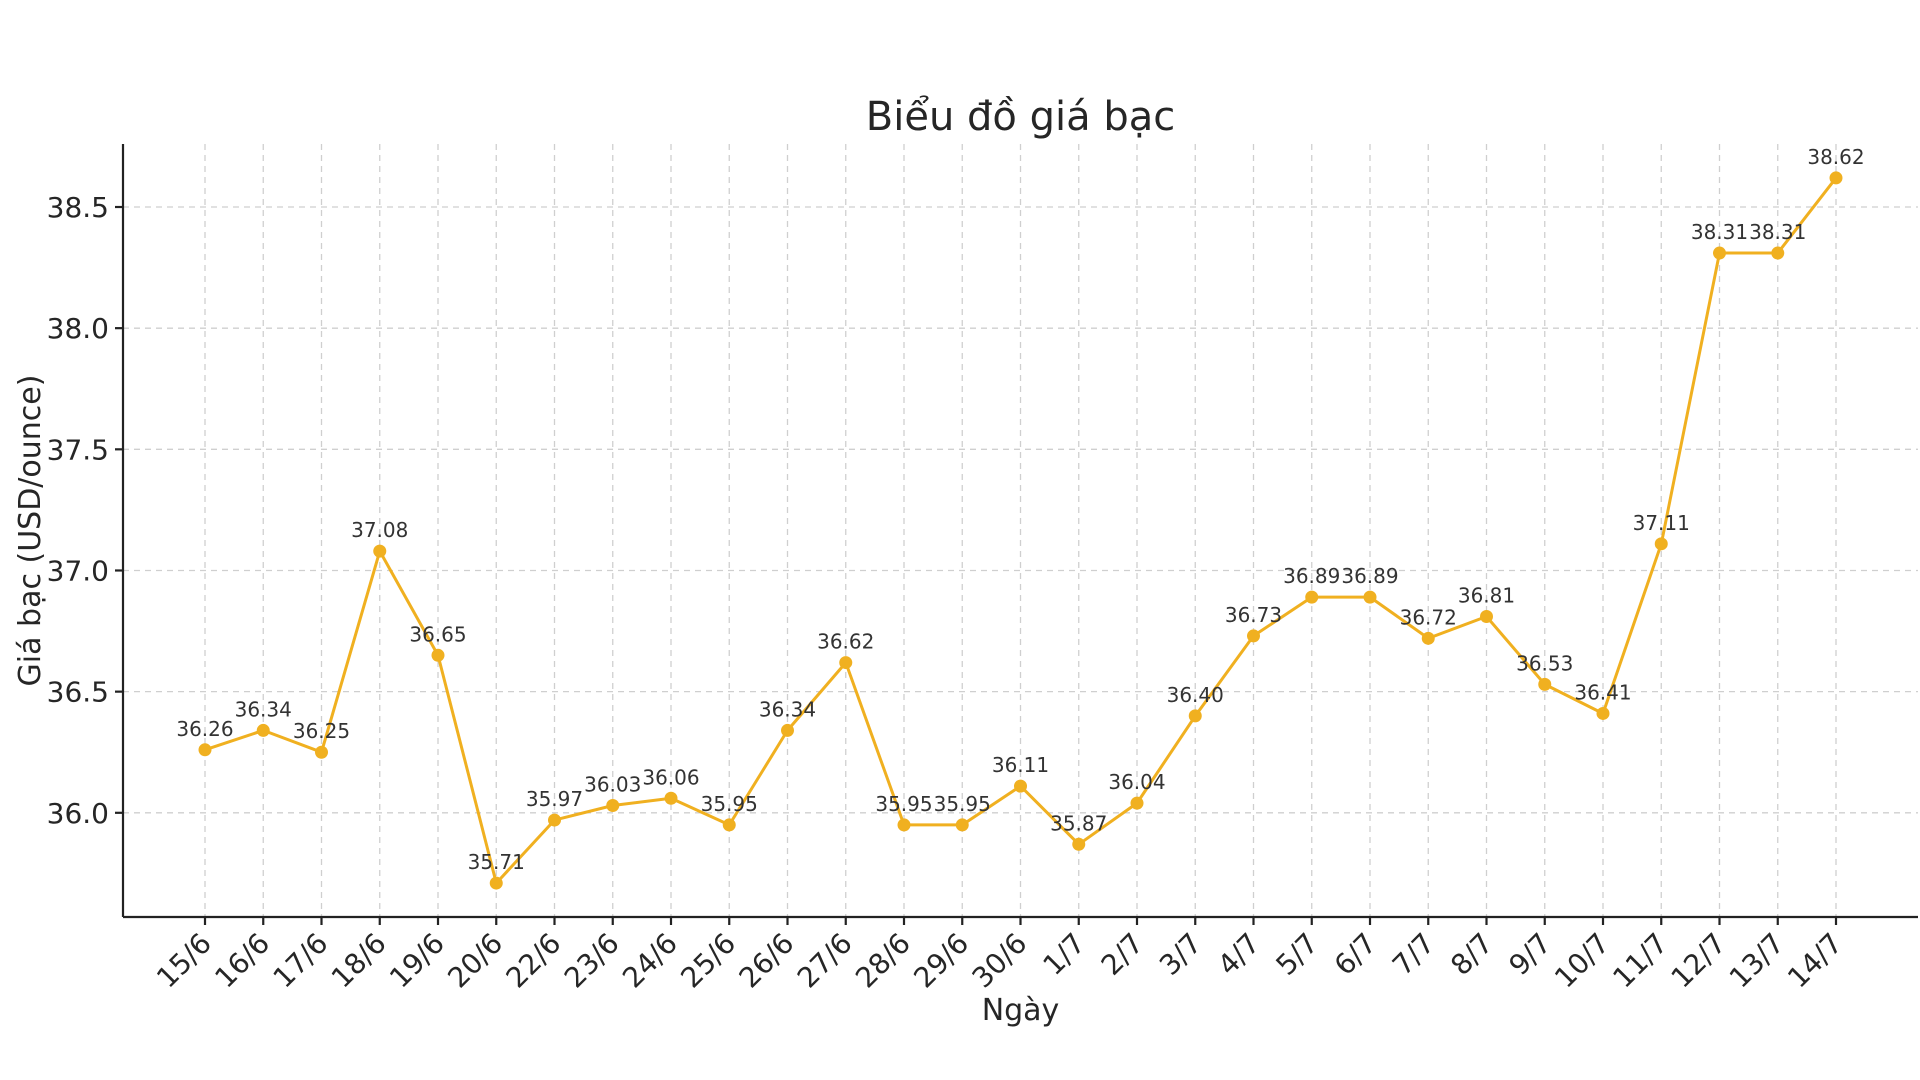 The image size is (1920, 1080). Describe the element at coordinates (1699, 961) in the screenshot. I see `x-tick-label: 12/7` at that location.